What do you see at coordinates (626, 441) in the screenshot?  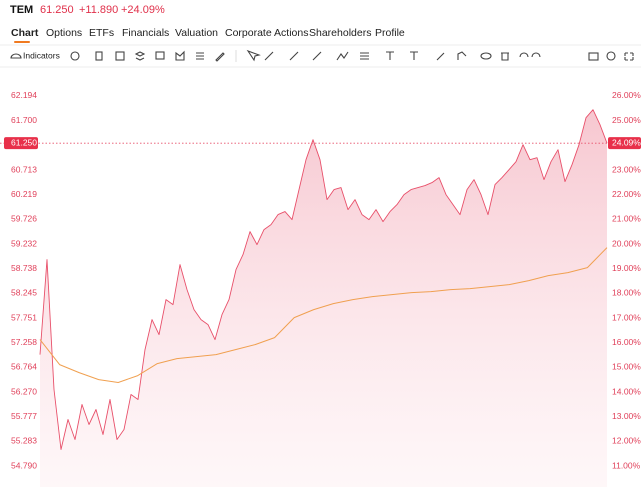 I see `y2-tick-label: 12.00%` at bounding box center [626, 441].